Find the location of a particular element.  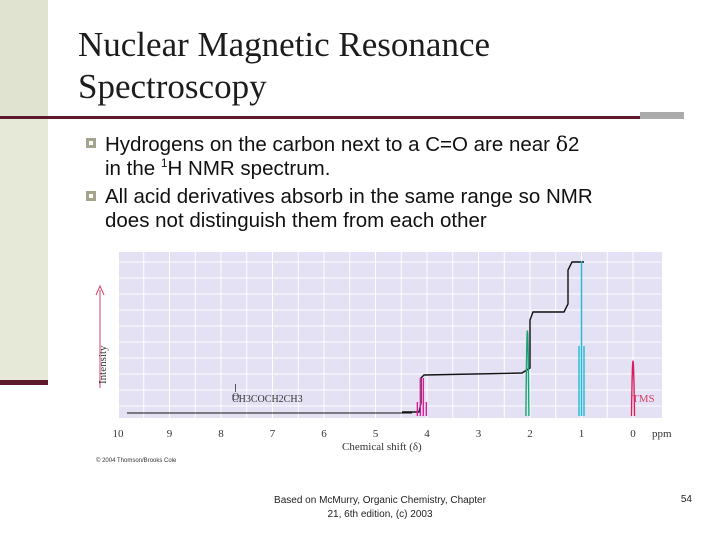

tms-label: TMS is located at coordinates (643, 399).